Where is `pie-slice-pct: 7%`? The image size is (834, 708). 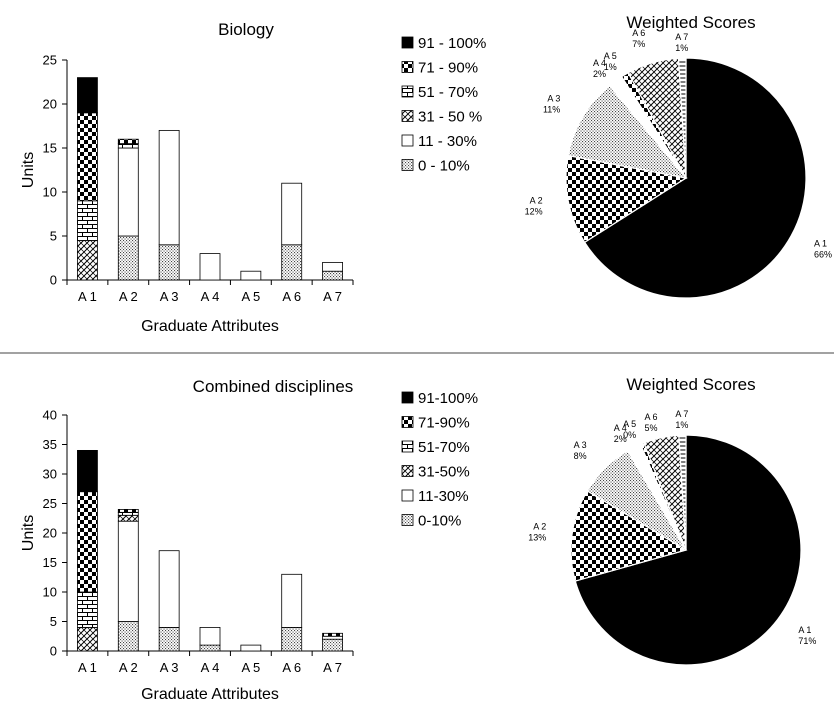
pie-slice-pct: 7% is located at coordinates (638, 44).